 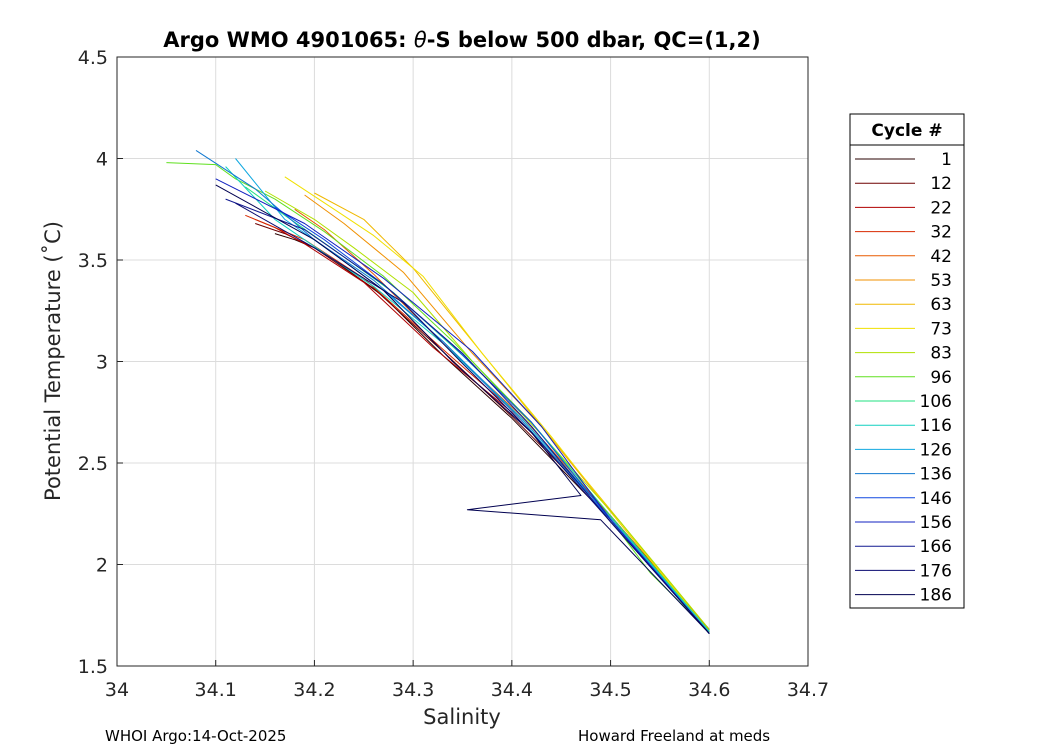 I want to click on x-axis-ticks: 34 34.1 34.2 34.3 34.4 34.5 34.6 34.7, so click(x=467, y=680).